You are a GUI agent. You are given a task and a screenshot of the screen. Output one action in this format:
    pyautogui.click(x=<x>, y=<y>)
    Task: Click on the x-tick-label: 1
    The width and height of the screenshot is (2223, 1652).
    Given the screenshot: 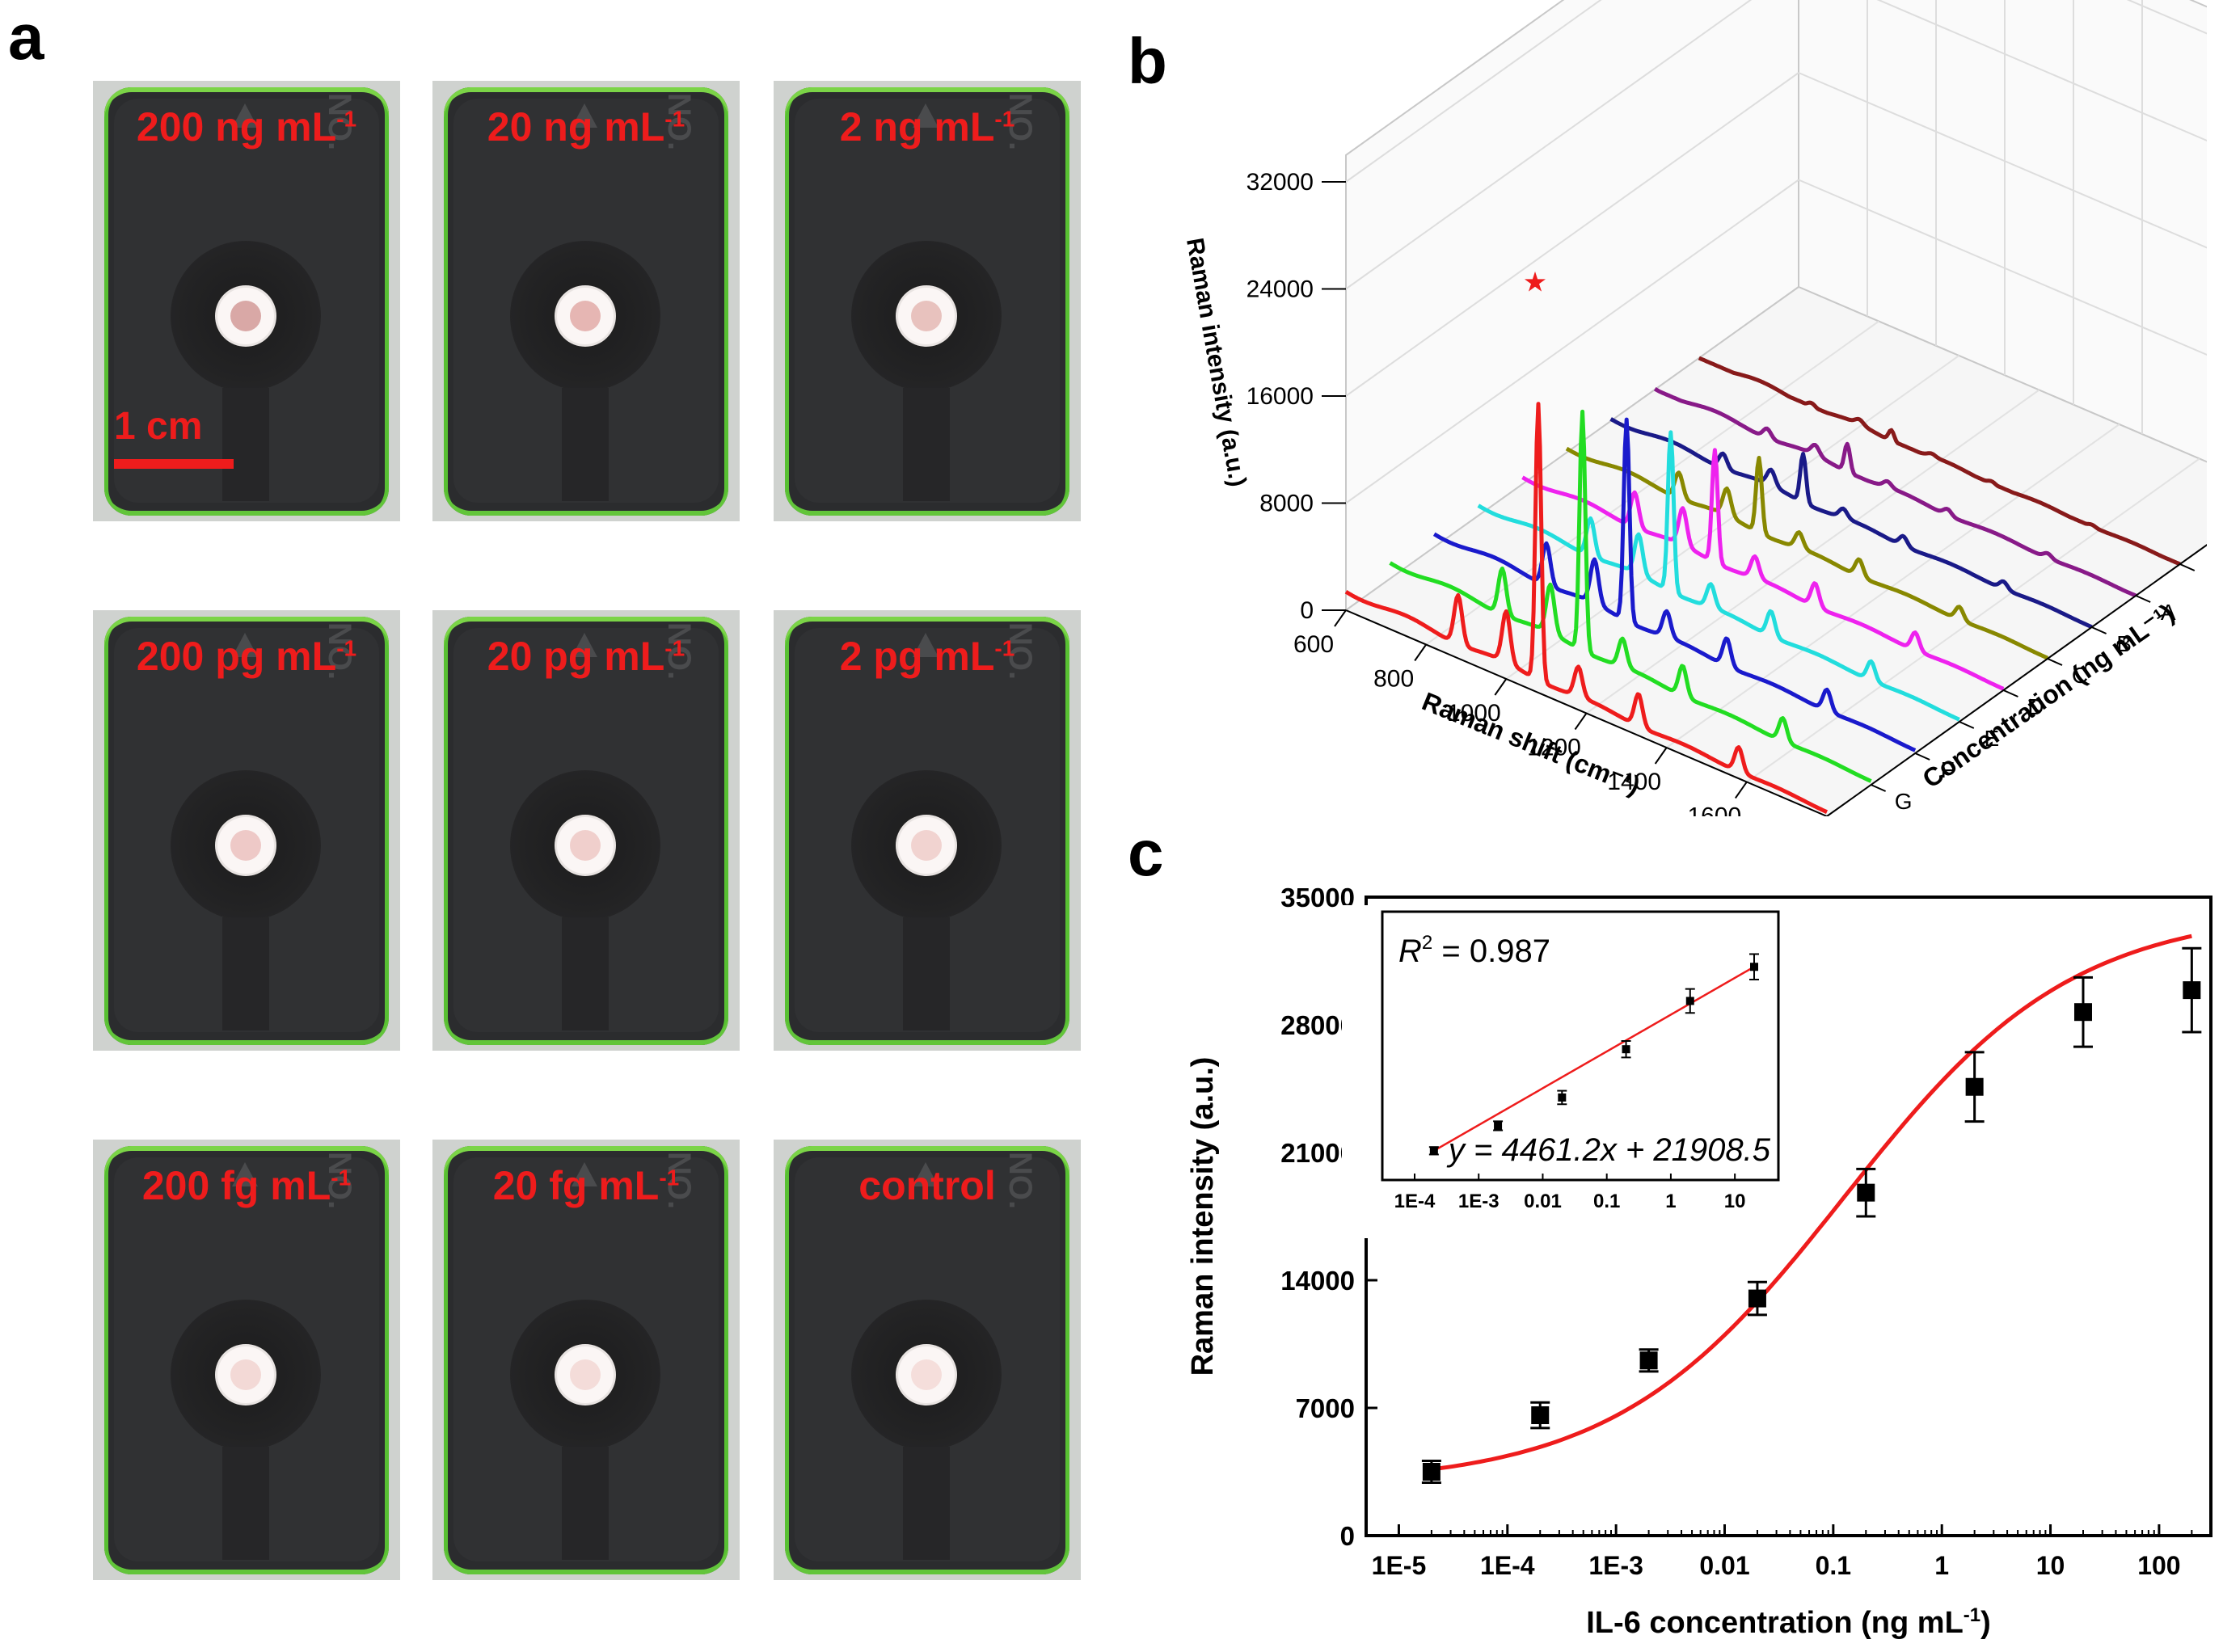 What is the action you would take?
    pyautogui.click(x=1941, y=1566)
    